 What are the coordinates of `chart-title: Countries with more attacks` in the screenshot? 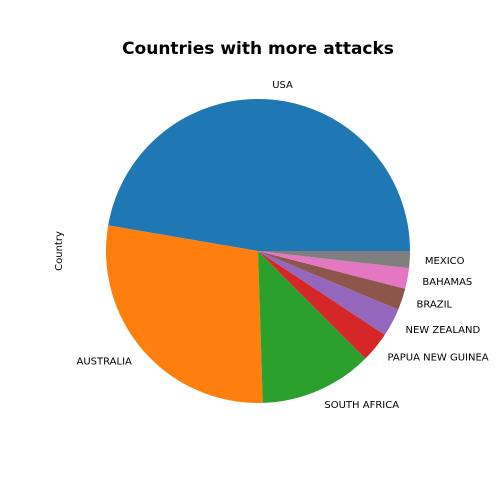 It's located at (258, 49).